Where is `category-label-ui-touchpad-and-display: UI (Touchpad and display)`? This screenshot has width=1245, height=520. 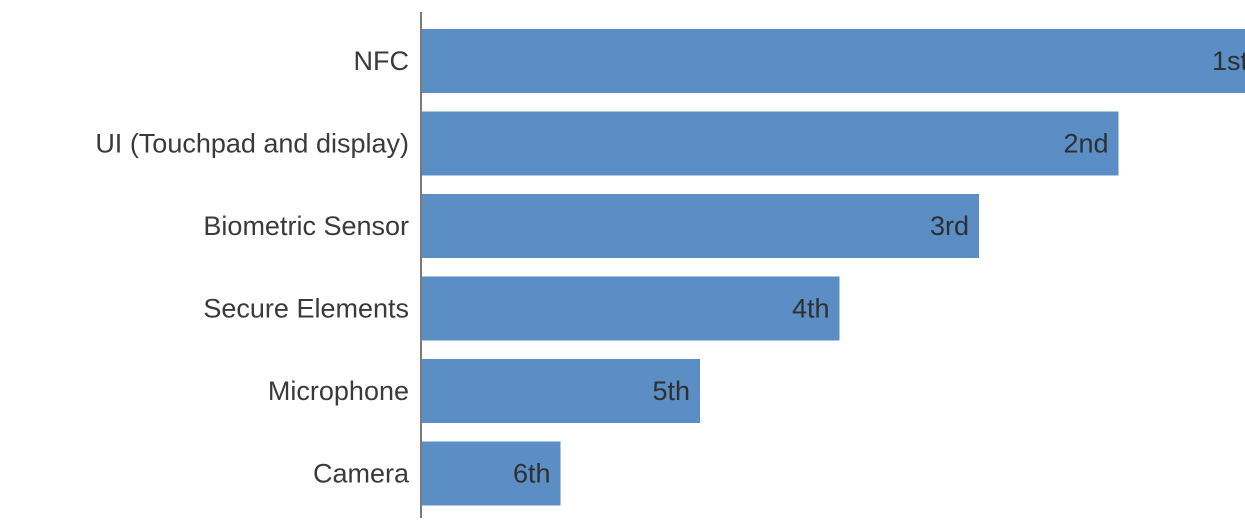 category-label-ui-touchpad-and-display: UI (Touchpad and display) is located at coordinates (252, 144).